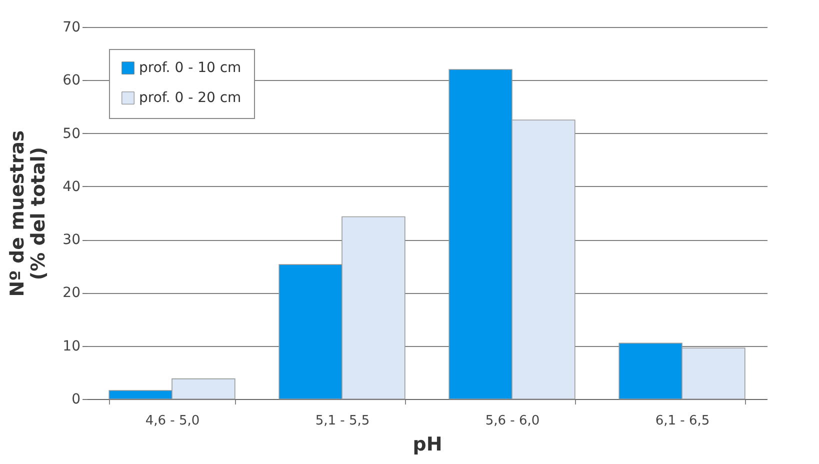 The height and width of the screenshot is (464, 819). Describe the element at coordinates (172, 421) in the screenshot. I see `x-tick-label: 4,6 - 5,0` at that location.